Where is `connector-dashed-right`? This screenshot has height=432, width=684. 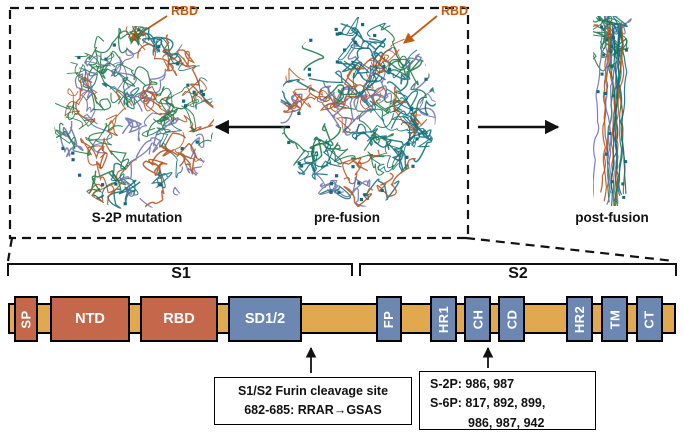
connector-dashed-right is located at coordinates (570, 249).